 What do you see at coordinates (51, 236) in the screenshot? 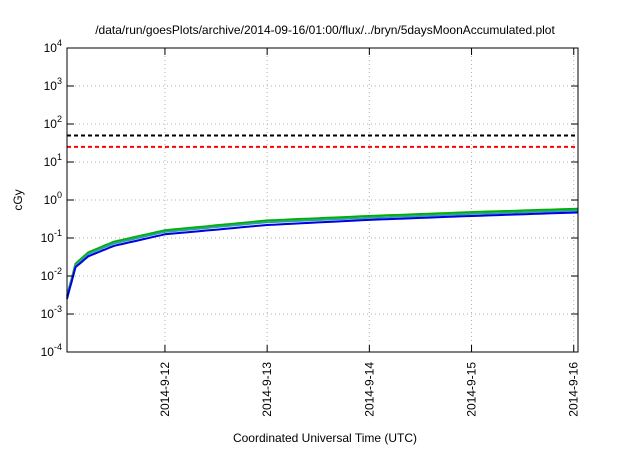
I see `y-tick-label: 10⁻¹` at bounding box center [51, 236].